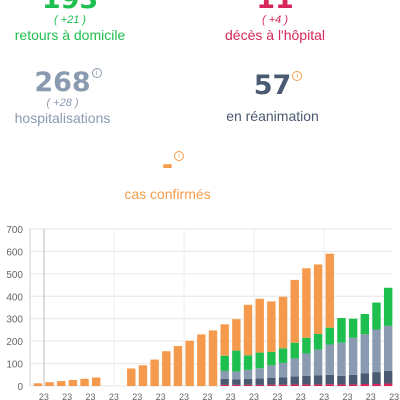  I want to click on stat-cas: - i cas confirmés, so click(167, 176).